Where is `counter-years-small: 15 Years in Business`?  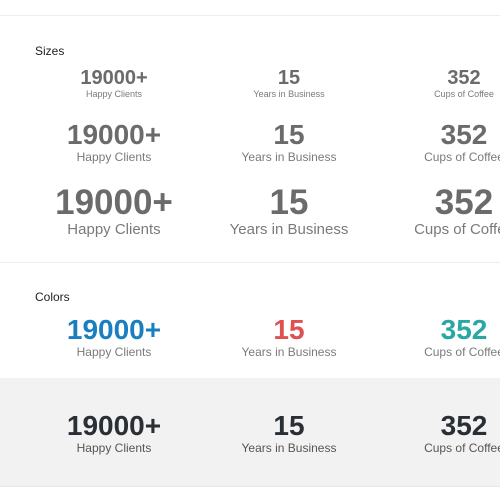 counter-years-small: 15 Years in Business is located at coordinates (289, 83).